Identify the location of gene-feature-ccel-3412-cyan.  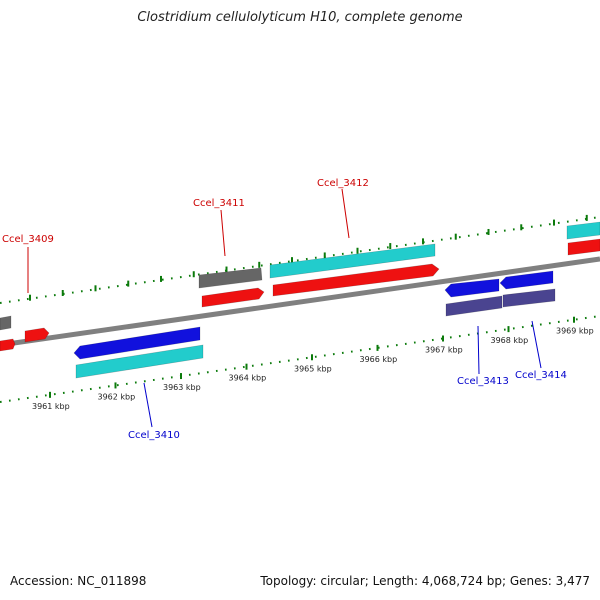
(352, 261).